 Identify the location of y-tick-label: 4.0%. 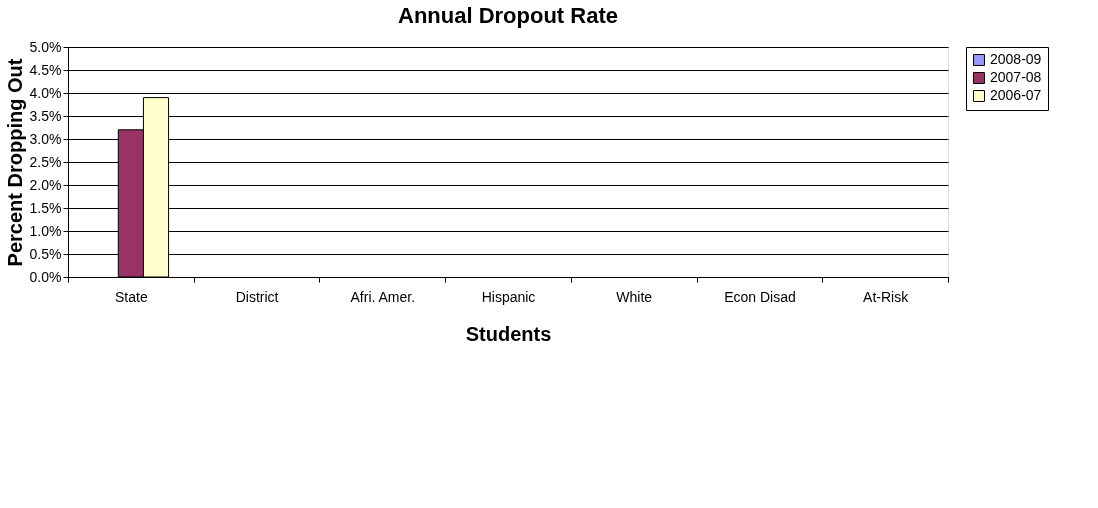
(45, 92).